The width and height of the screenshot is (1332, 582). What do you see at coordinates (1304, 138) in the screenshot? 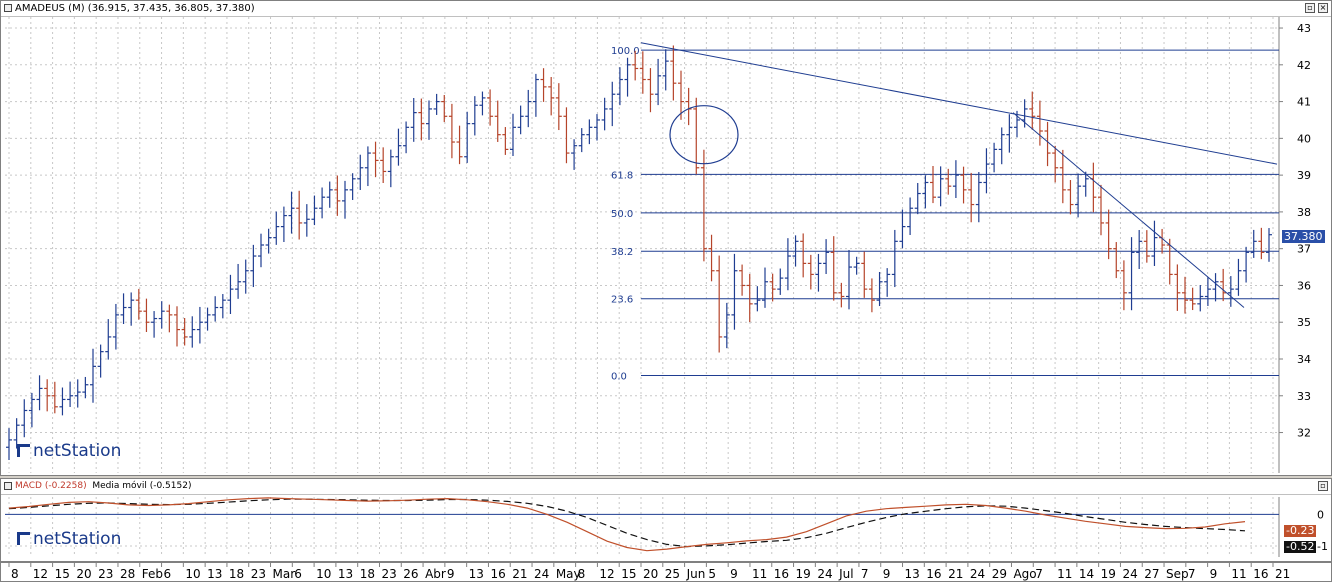
I see `price-tick-label: 40` at bounding box center [1304, 138].